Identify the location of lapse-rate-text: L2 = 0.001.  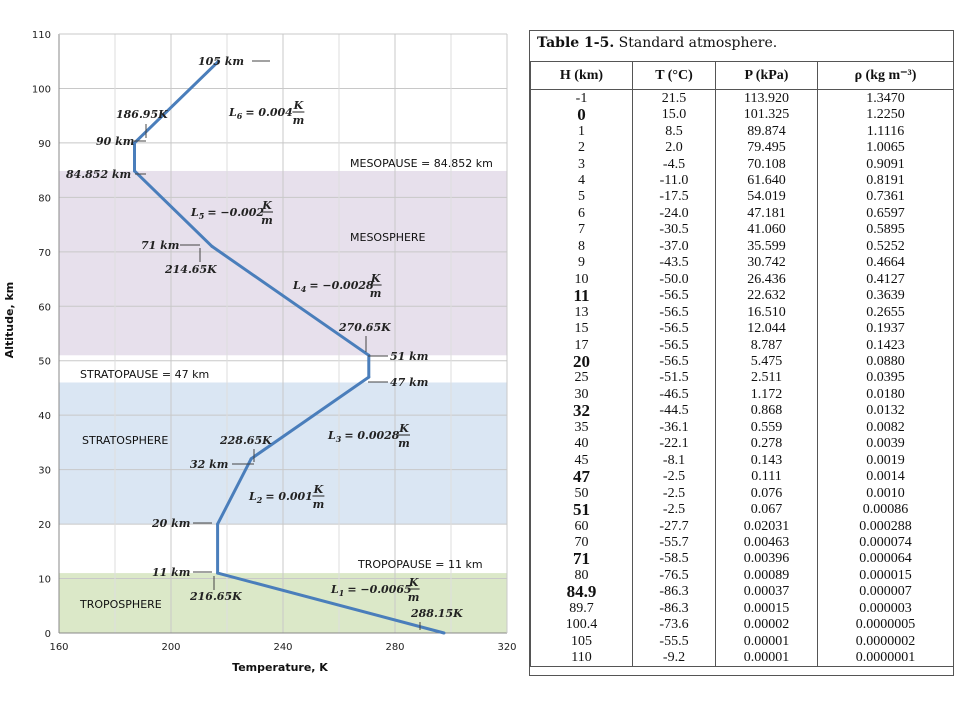
(280, 497).